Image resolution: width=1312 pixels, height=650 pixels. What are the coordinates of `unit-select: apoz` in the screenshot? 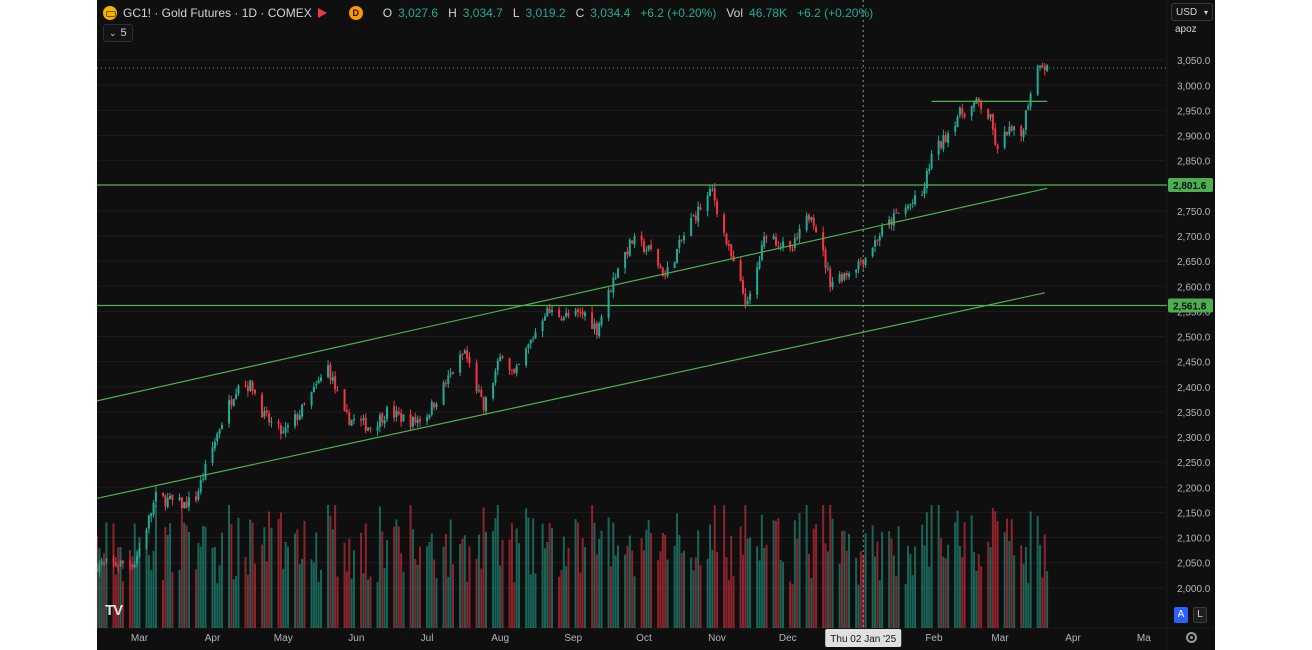 It's located at (1186, 29).